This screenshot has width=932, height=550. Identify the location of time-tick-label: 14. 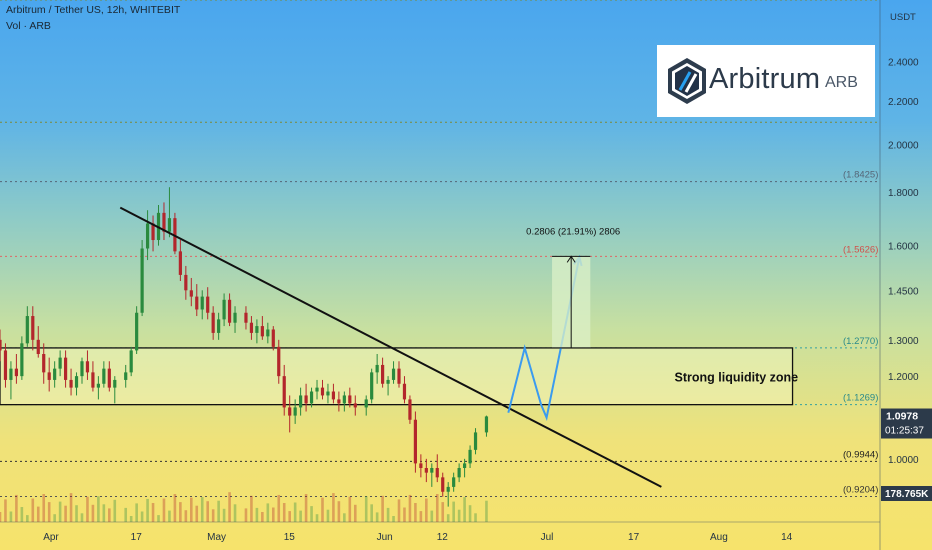
(787, 537).